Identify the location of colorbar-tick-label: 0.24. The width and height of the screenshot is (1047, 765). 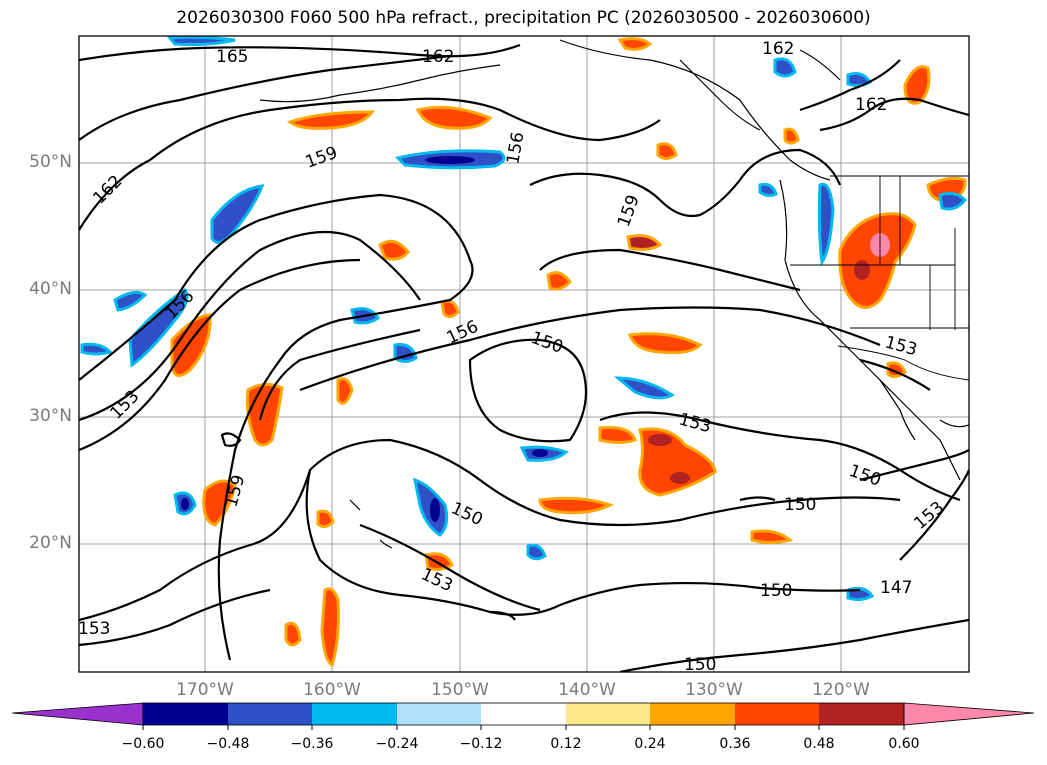
(650, 744).